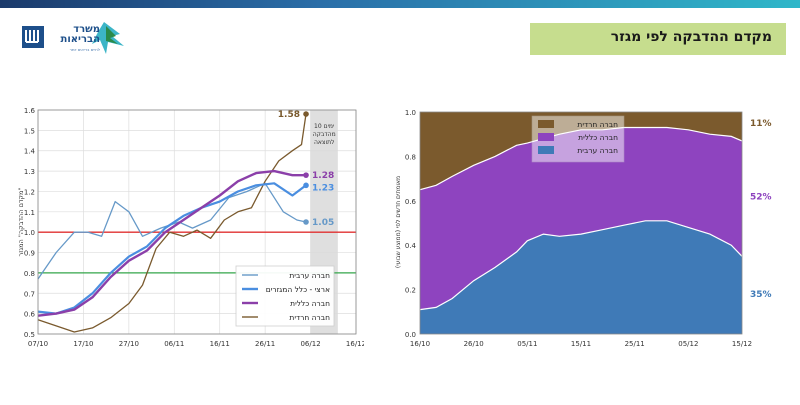  Describe the element at coordinates (21, 222) in the screenshot. I see `y-axis-label: מקדם ההדבקה" המגזר"` at that location.